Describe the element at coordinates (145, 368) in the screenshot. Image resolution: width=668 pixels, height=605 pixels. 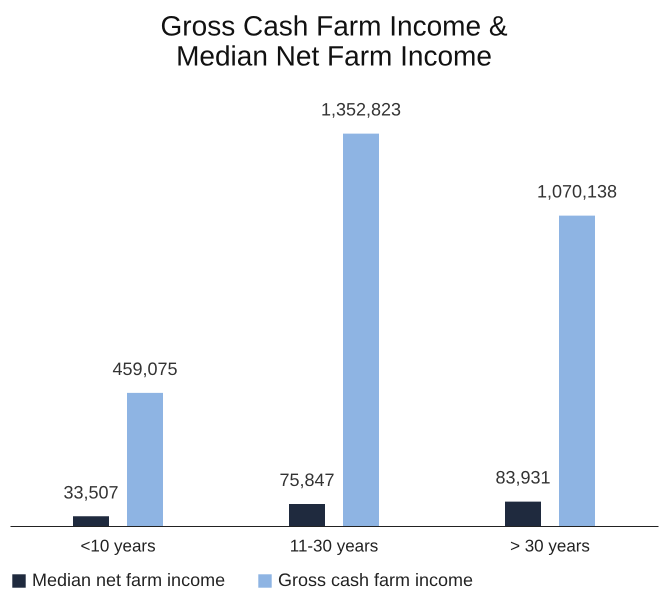
I see `data-label: 459,075` at that location.